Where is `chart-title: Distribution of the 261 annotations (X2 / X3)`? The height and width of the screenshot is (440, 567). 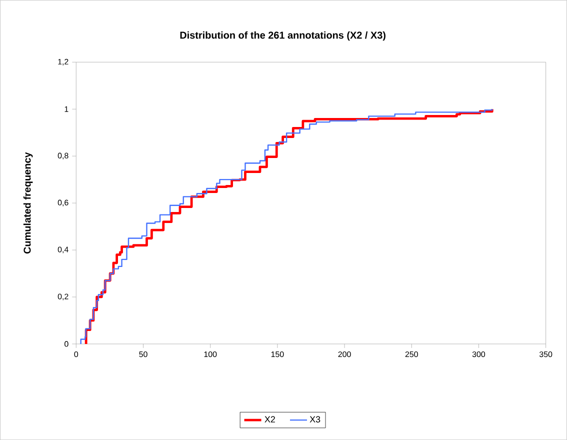 chart-title: Distribution of the 261 annotations (X2 / X3) is located at coordinates (283, 36).